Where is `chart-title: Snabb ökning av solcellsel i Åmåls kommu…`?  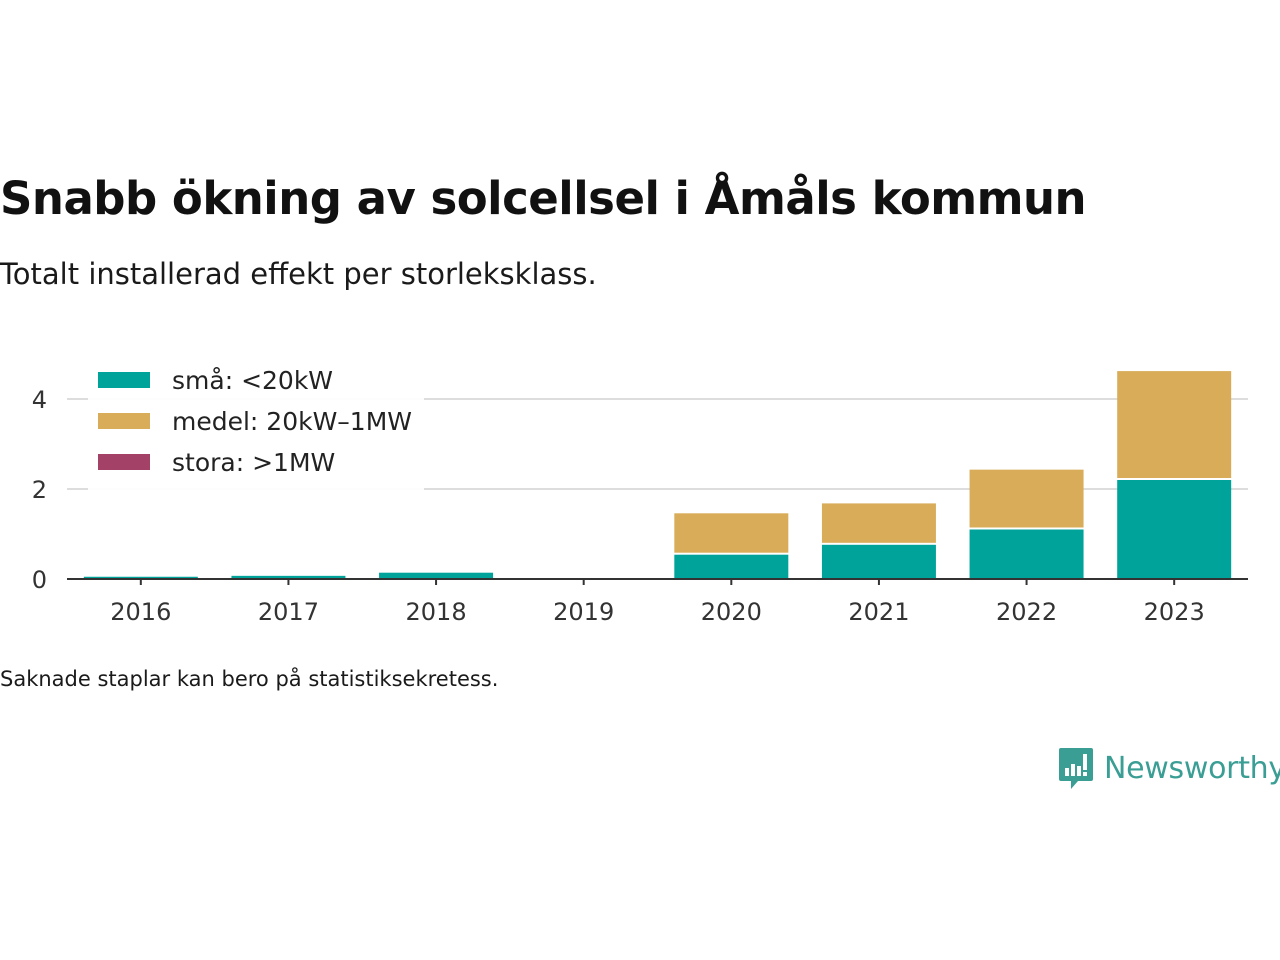 chart-title: Snabb ökning av solcellsel i Åmåls kommu… is located at coordinates (543, 198).